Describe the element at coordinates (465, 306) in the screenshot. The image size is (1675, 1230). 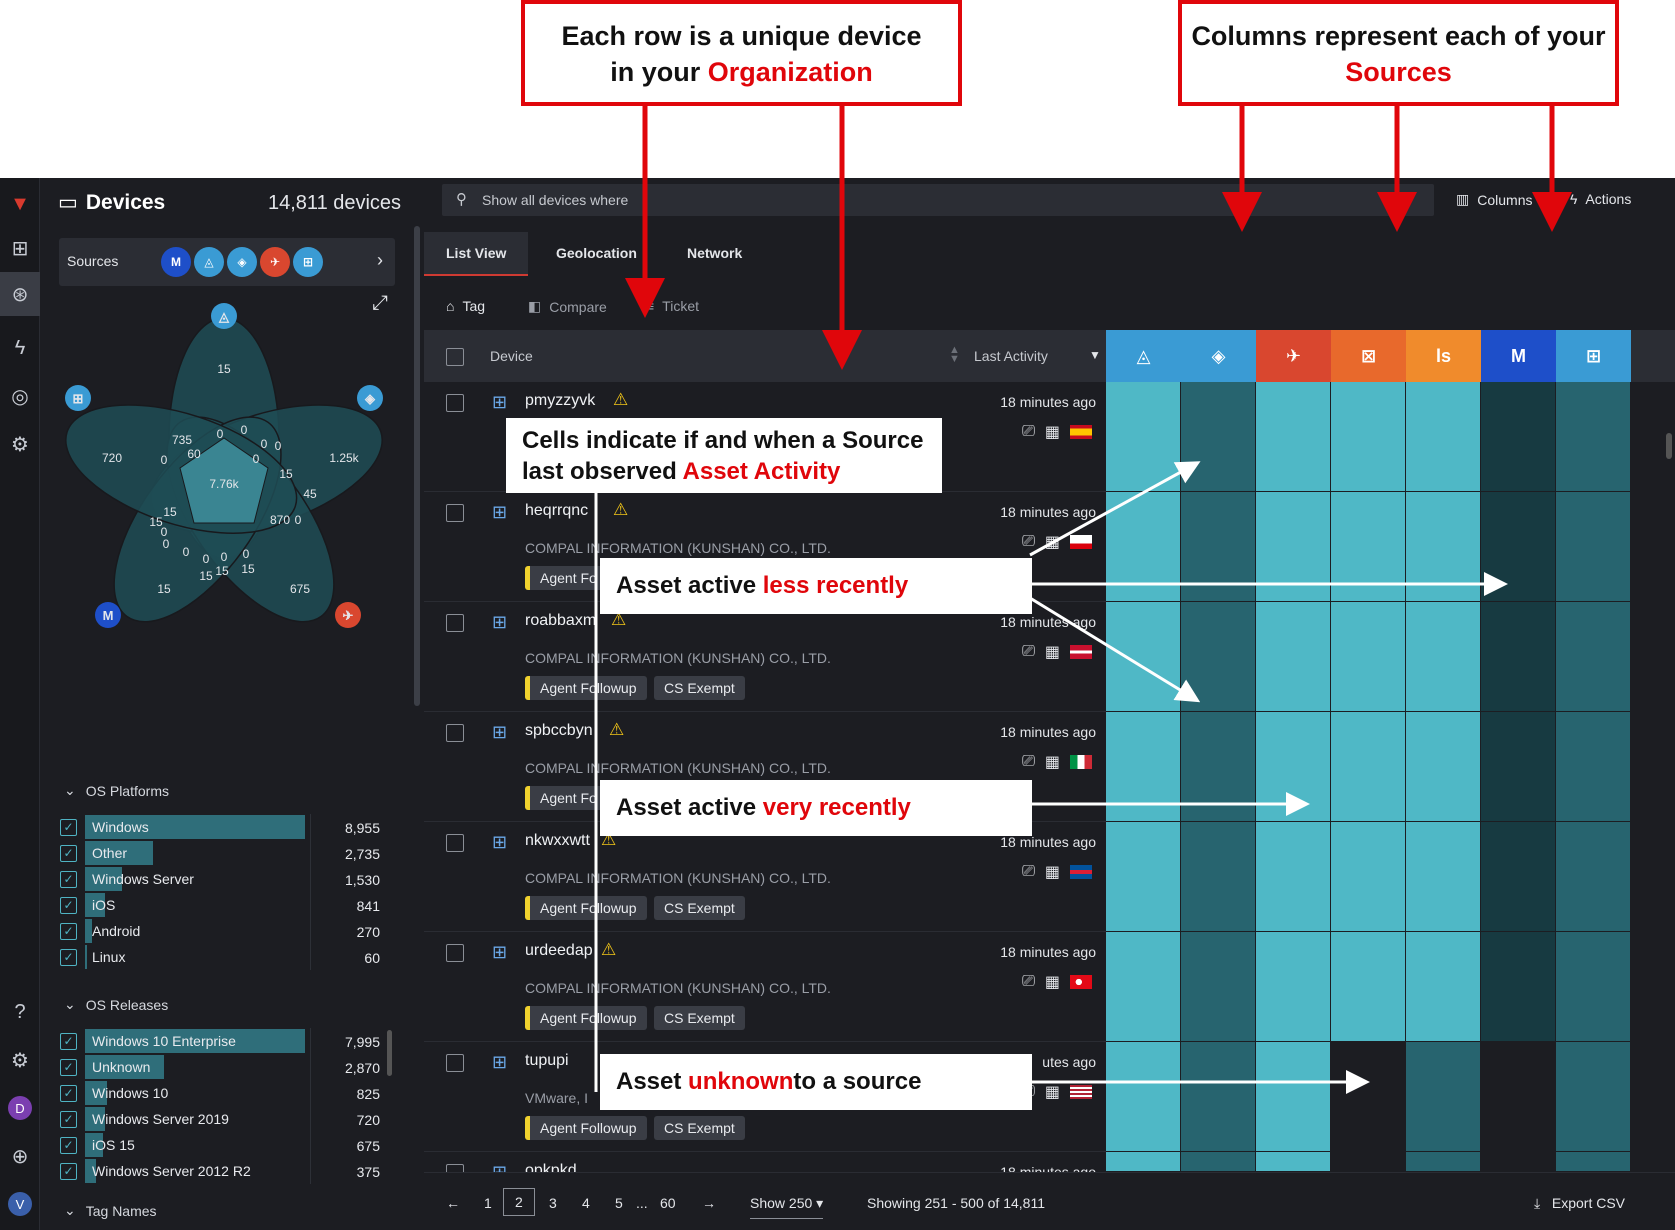
I see `tag-button: ⌂ Tag` at that location.